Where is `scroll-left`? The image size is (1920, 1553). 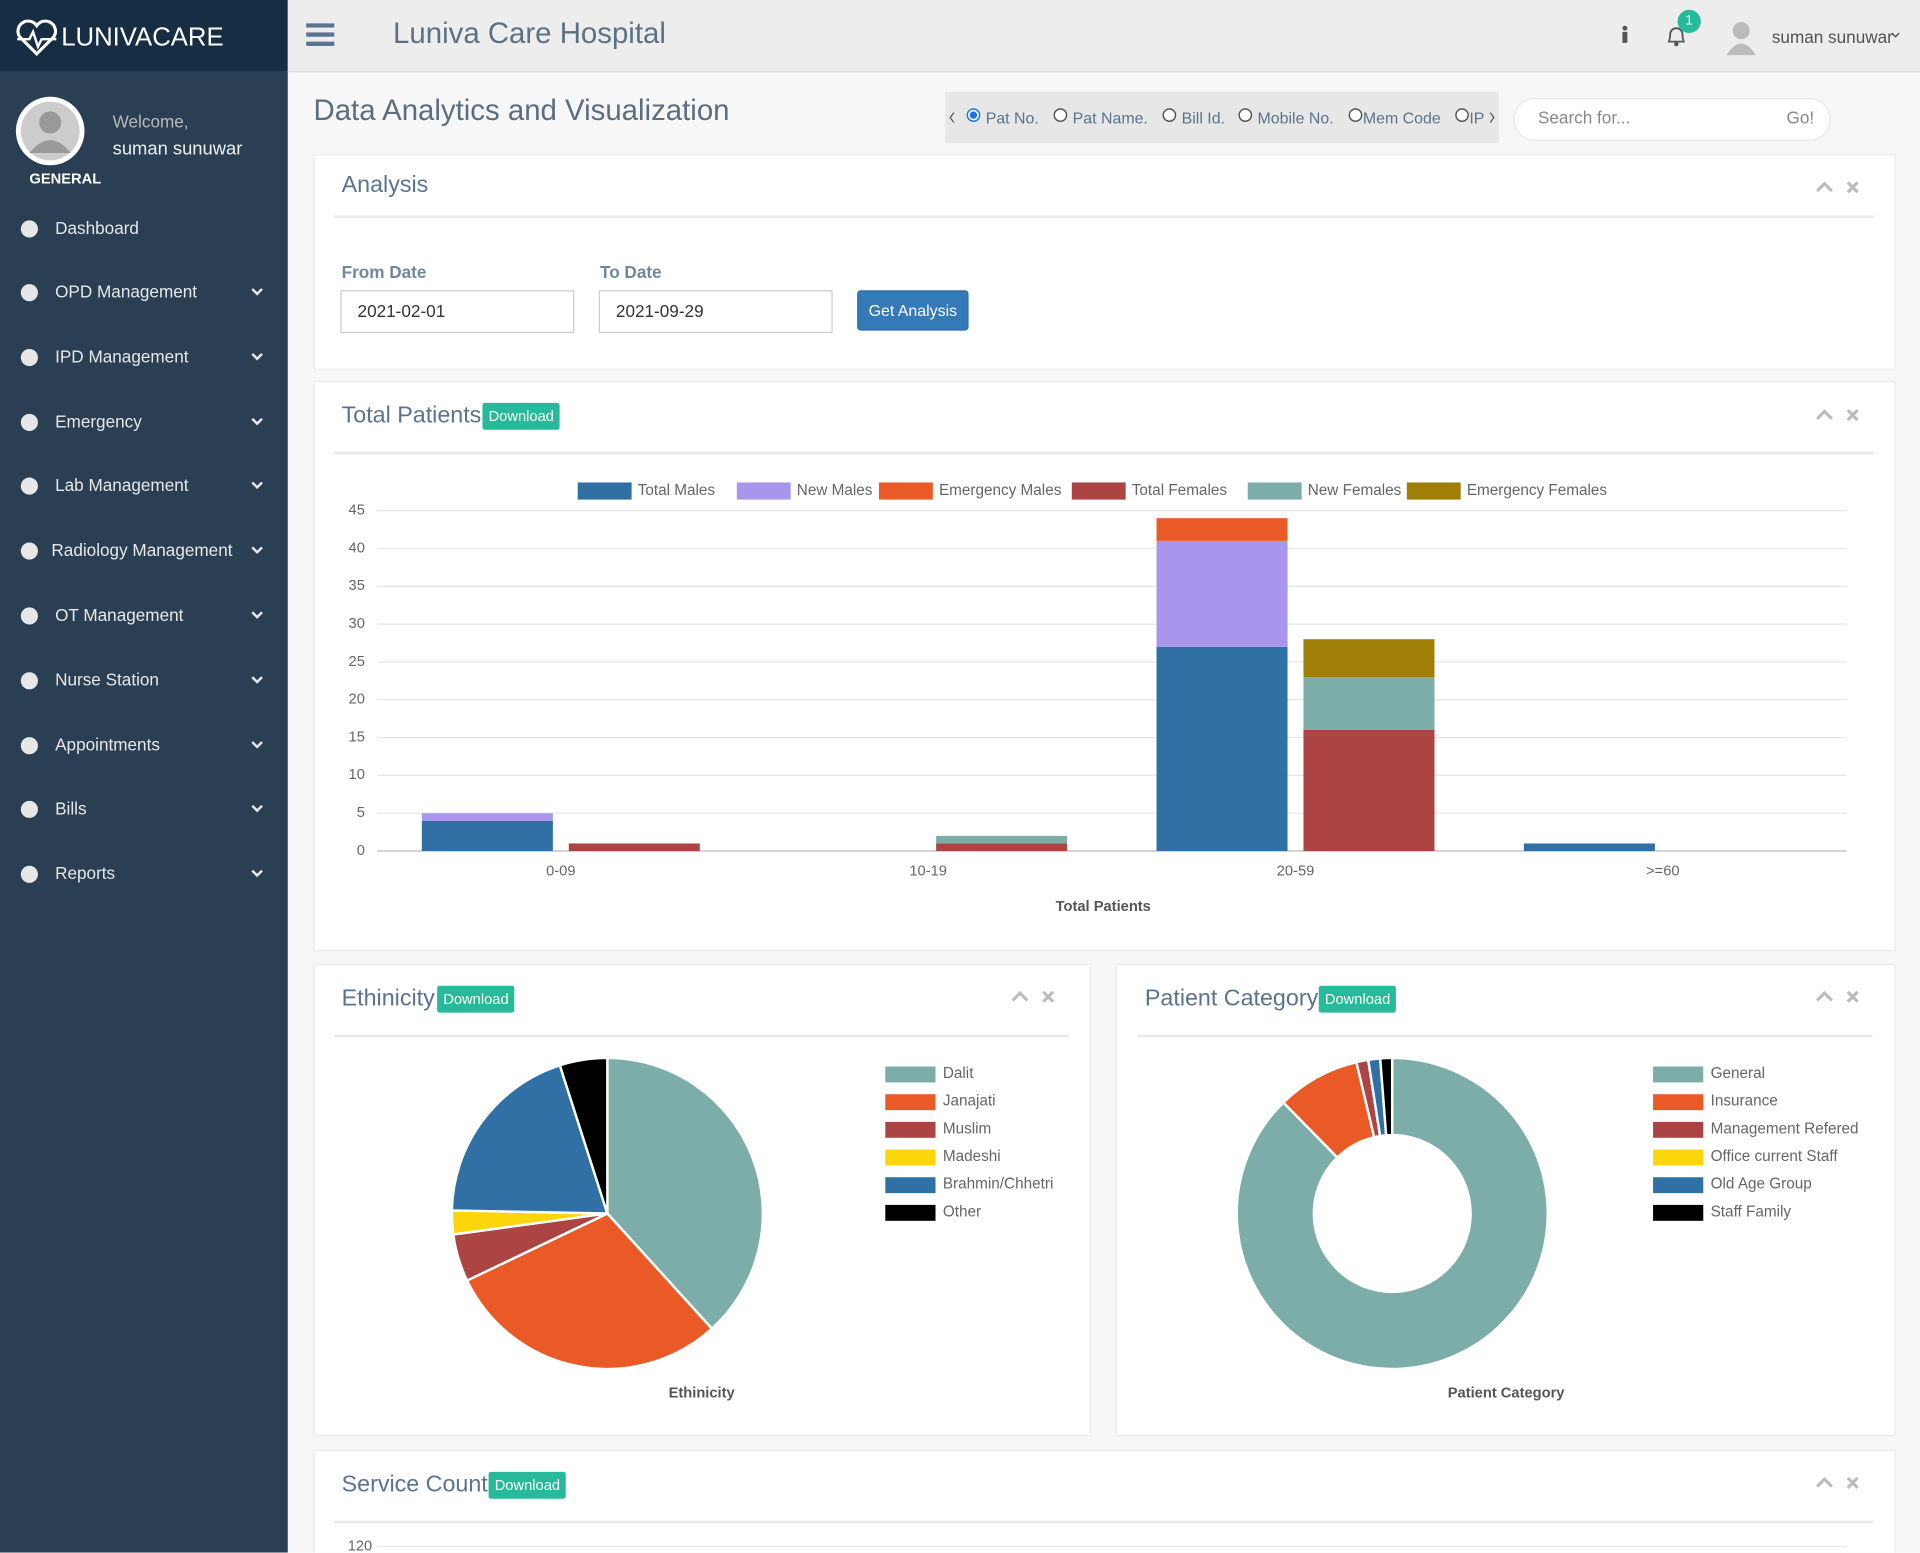 scroll-left is located at coordinates (952, 117).